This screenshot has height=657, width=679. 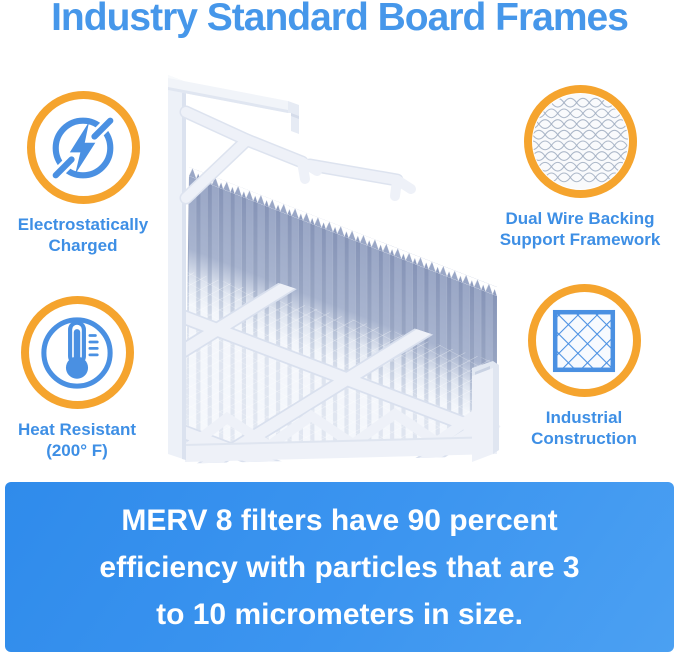 I want to click on feature-label-line: Industrial, so click(x=584, y=417).